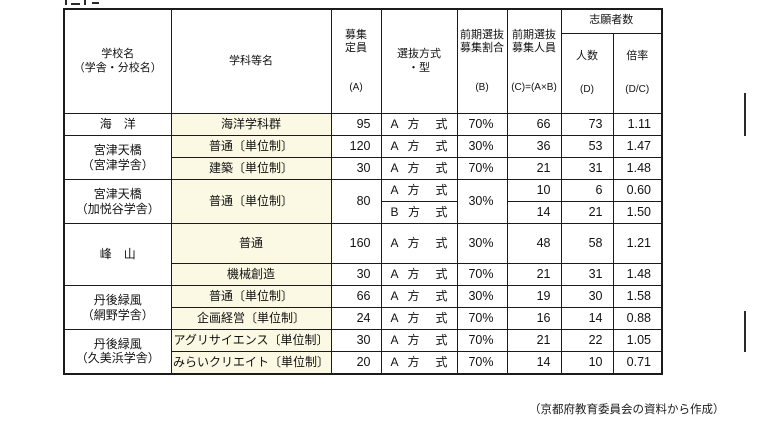 This screenshot has width=760, height=427. I want to click on table-row: みらいクリエイト〔単位制〕 20 A 方 式 70% 14 10 0.71, so click(363, 362).